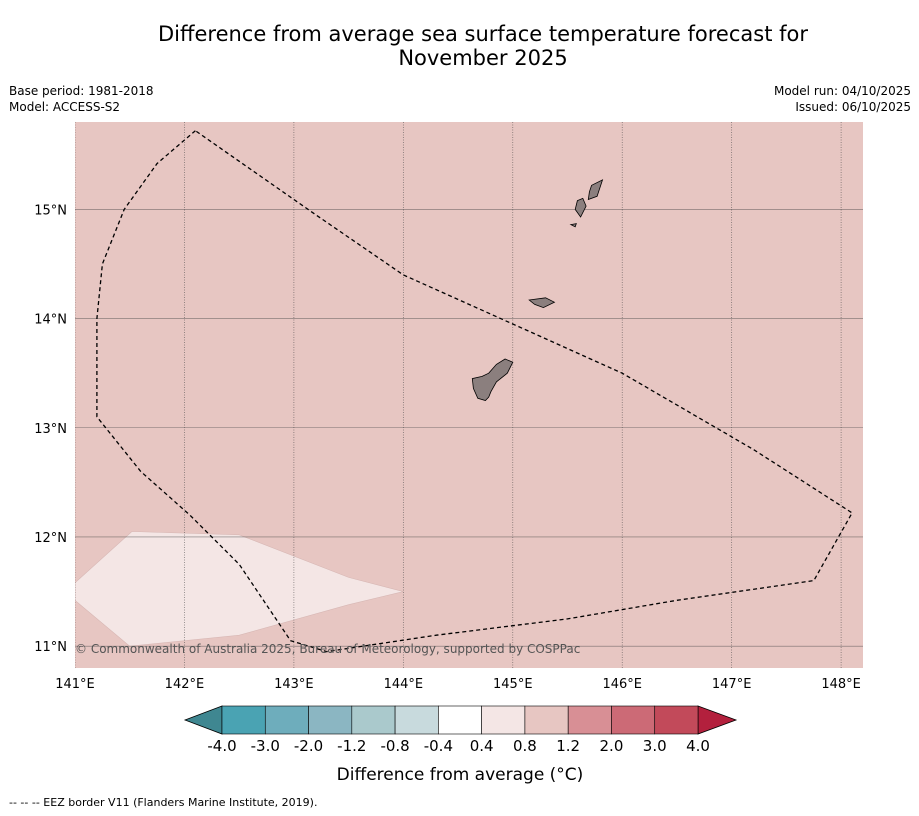 This screenshot has width=919, height=816. I want to click on meta-left: Base period: 1981-2018 Model: ACCESS-S2, so click(81, 99).